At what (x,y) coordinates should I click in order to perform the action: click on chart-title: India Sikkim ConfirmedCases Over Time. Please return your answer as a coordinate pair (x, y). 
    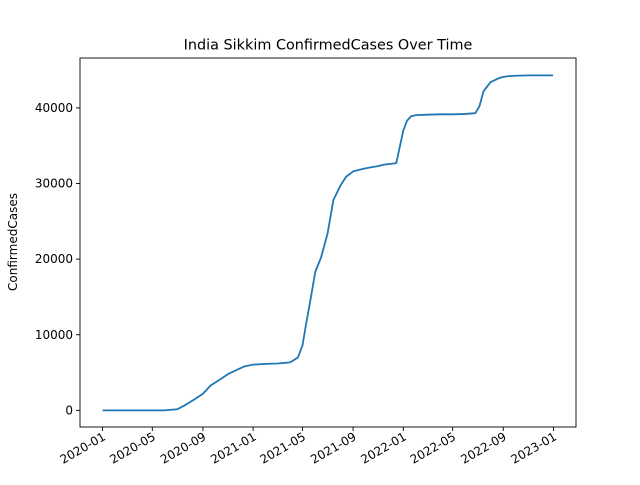
    Looking at the image, I should click on (328, 46).